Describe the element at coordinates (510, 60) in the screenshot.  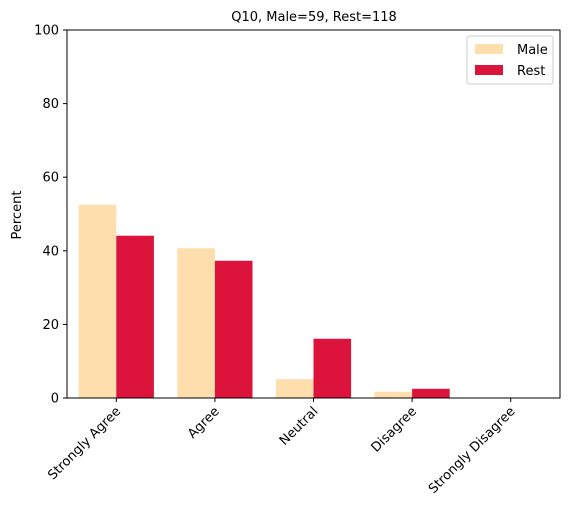
I see `legend: Male Rest` at that location.